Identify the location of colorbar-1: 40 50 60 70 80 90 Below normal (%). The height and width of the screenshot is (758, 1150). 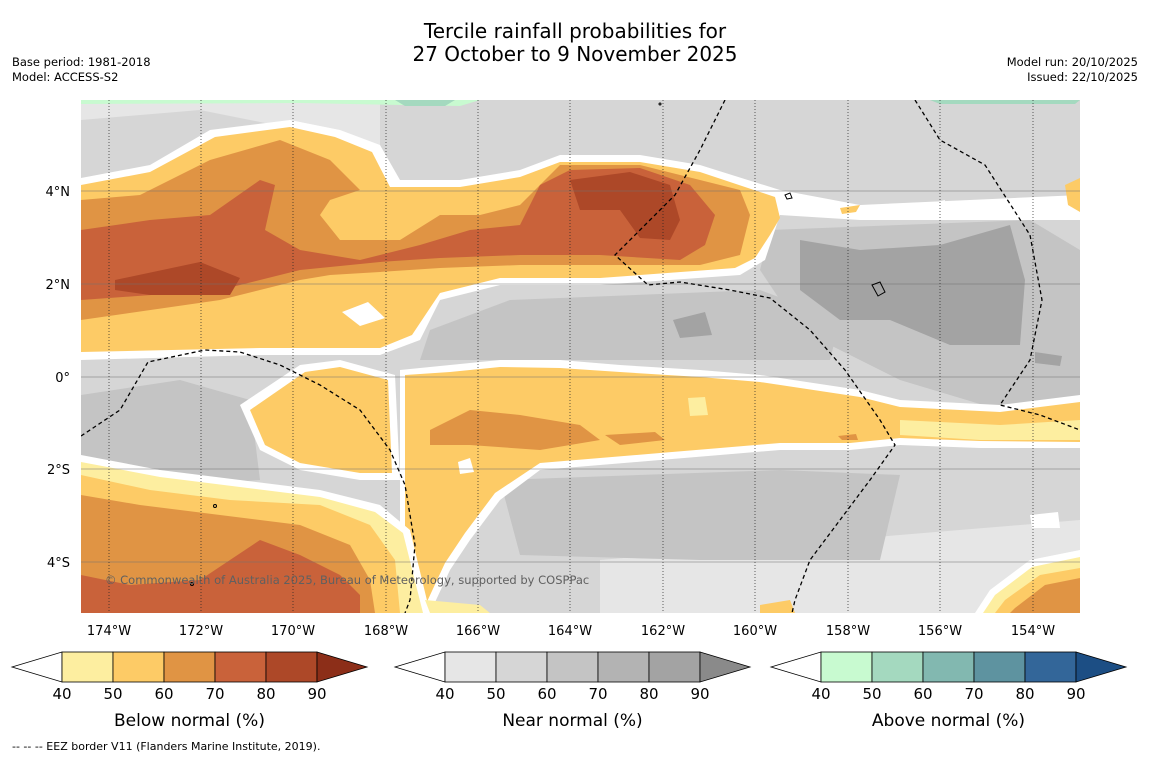
(189, 691).